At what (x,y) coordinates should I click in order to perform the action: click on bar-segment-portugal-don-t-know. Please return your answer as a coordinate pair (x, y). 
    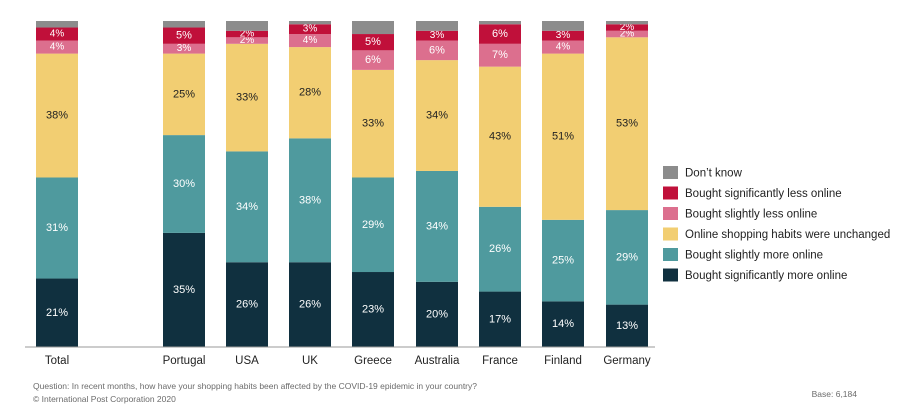
    Looking at the image, I should click on (184, 24).